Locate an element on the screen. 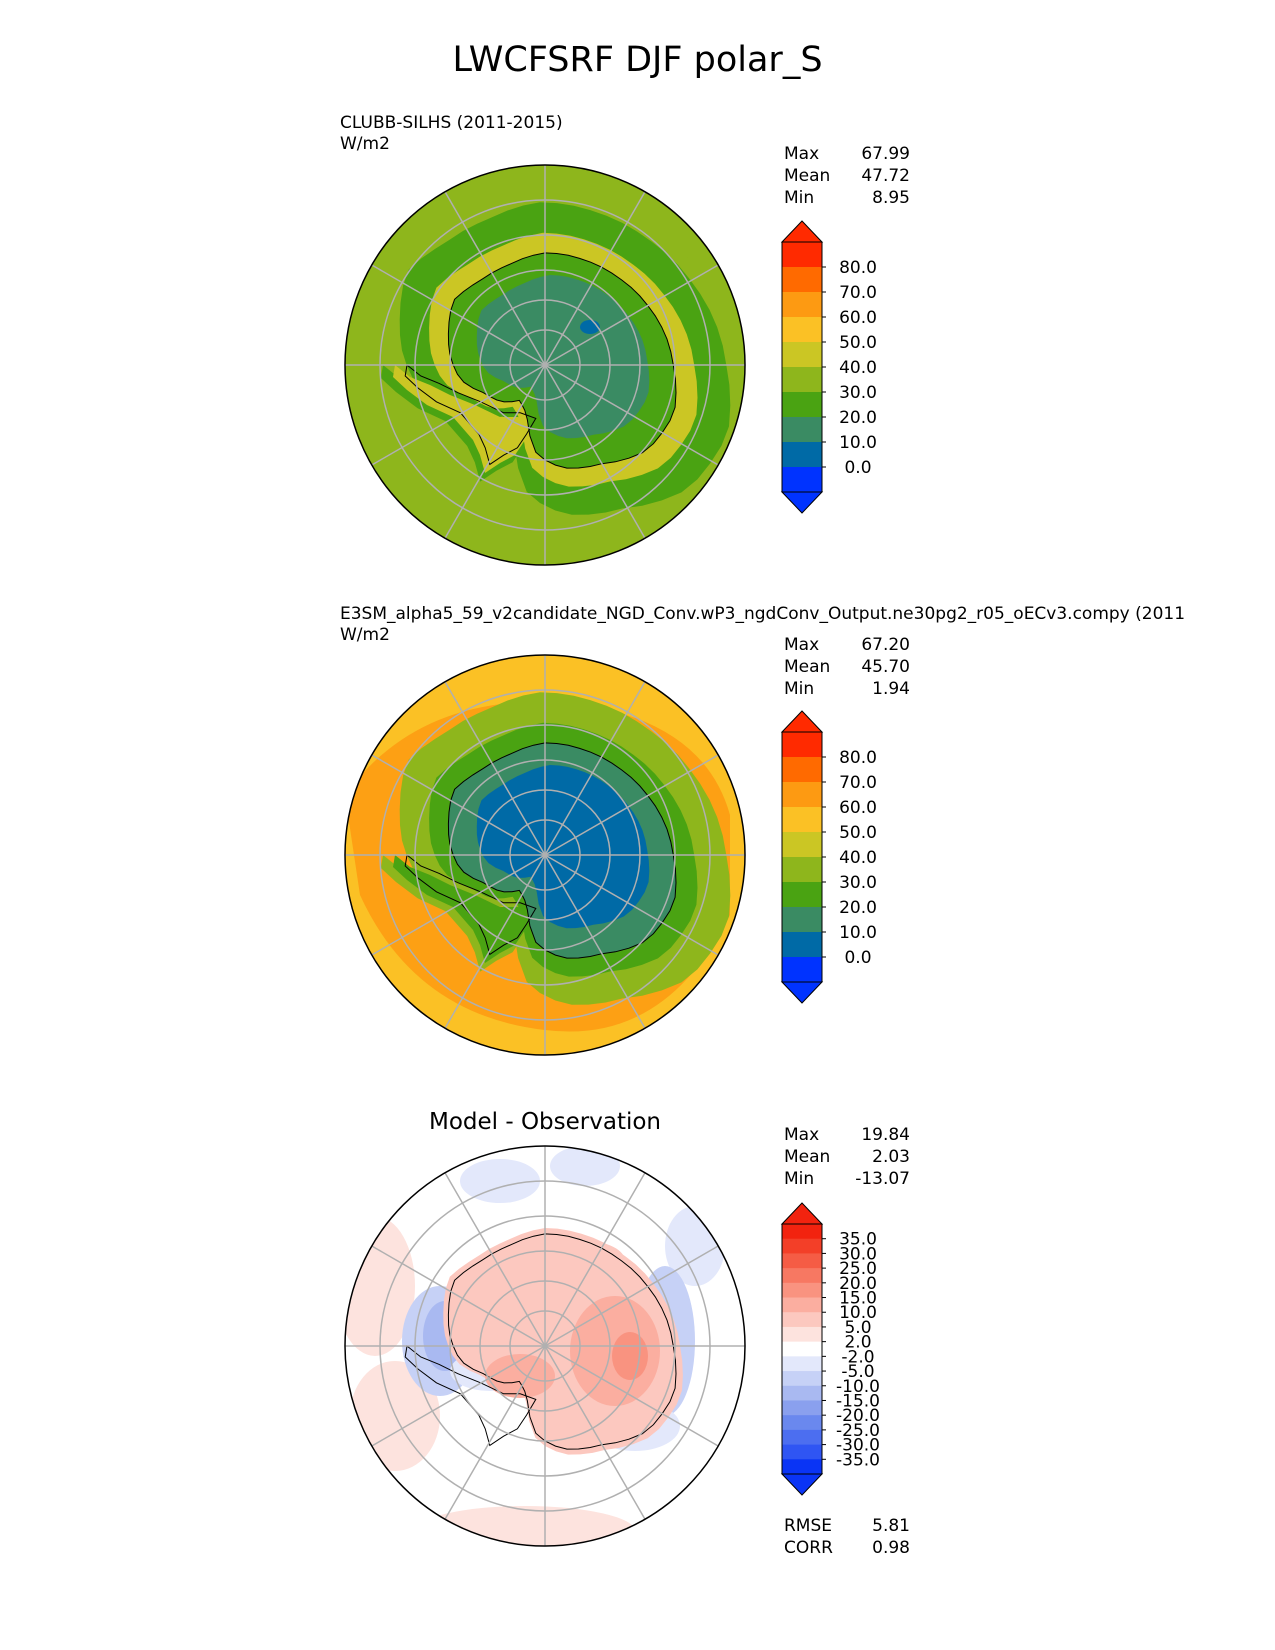  panel2-map-boundary is located at coordinates (545, 855).